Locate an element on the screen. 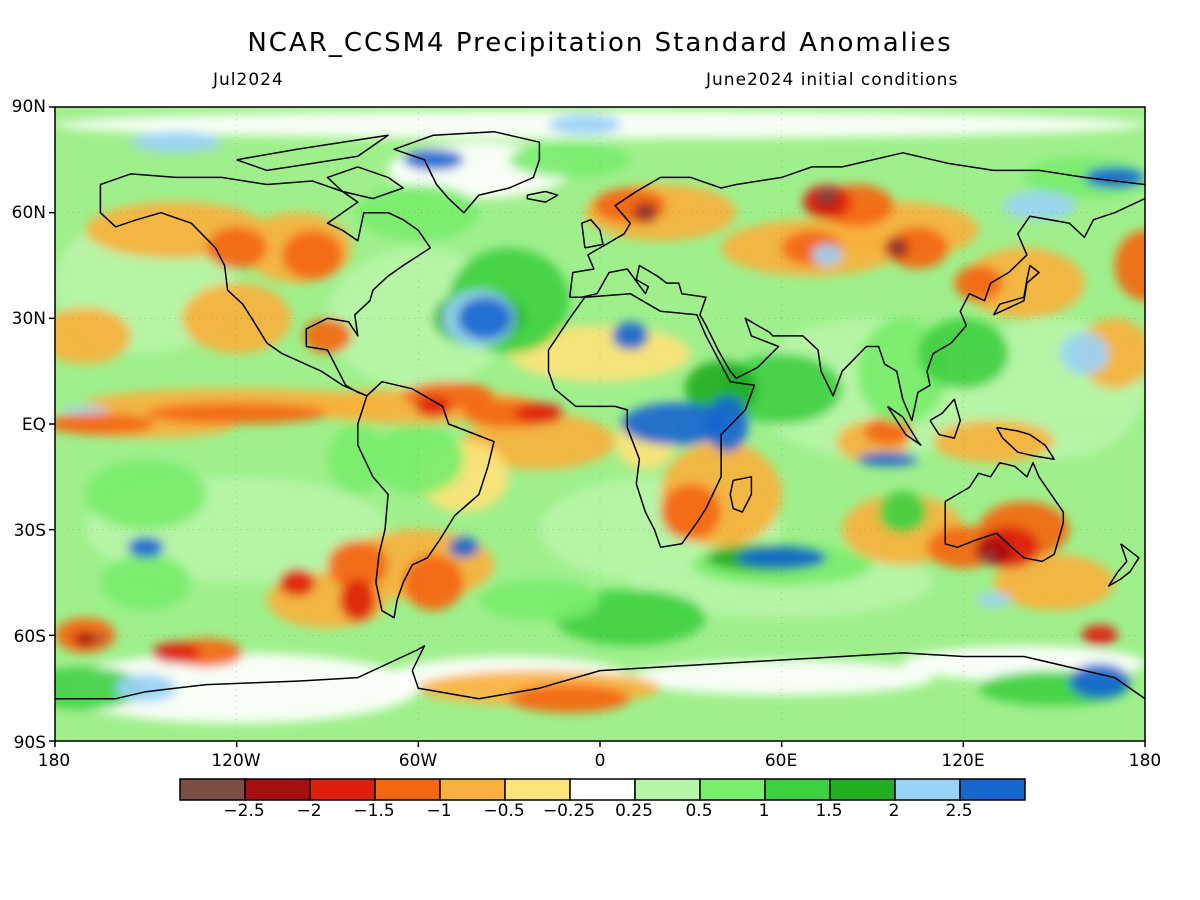 The height and width of the screenshot is (900, 1200). lon-label-60e: 60E is located at coordinates (781, 761).